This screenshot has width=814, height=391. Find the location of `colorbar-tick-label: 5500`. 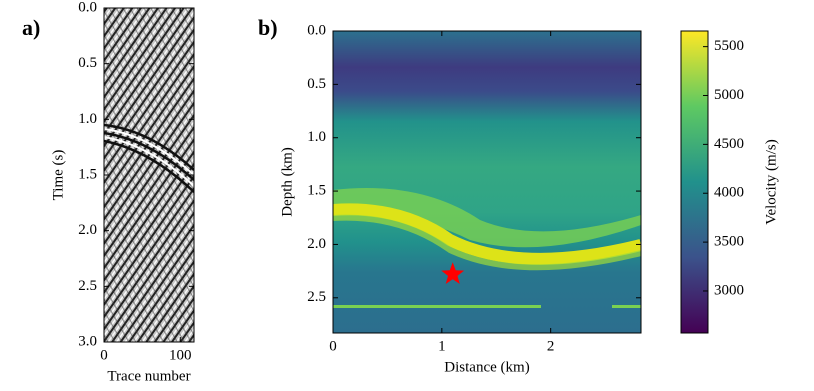

colorbar-tick-label: 5500 is located at coordinates (729, 46).